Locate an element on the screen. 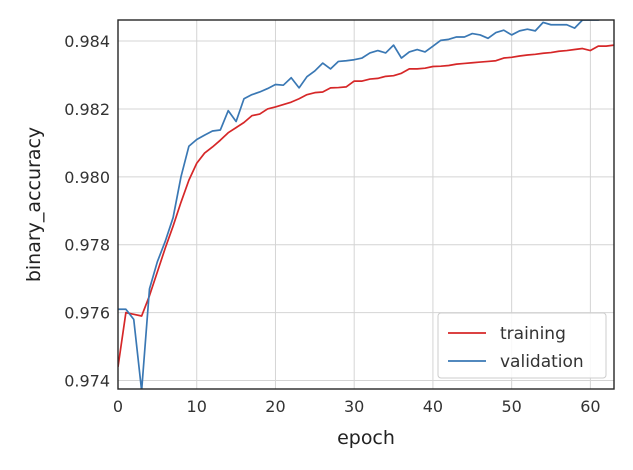 This screenshot has width=633, height=470. y-tick-label: 0.978 is located at coordinates (87, 245).